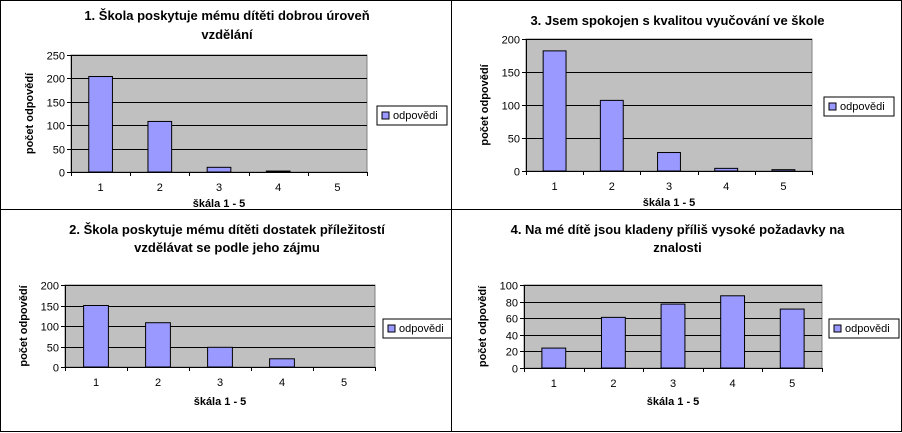  I want to click on chart3-title-line-2: vzdělávat se podle jeho zájmu, so click(227, 247).